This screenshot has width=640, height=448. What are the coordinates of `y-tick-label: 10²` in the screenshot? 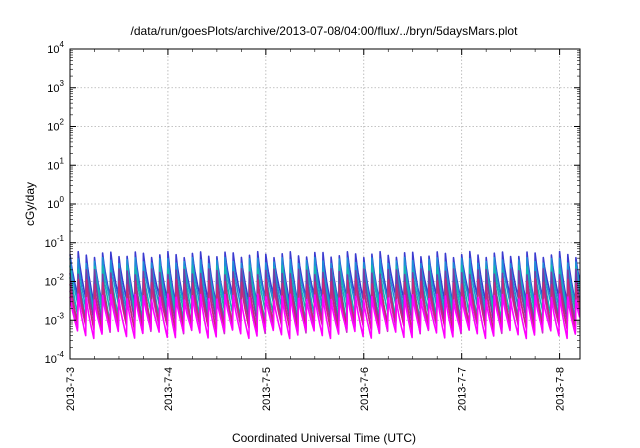 It's located at (55, 126).